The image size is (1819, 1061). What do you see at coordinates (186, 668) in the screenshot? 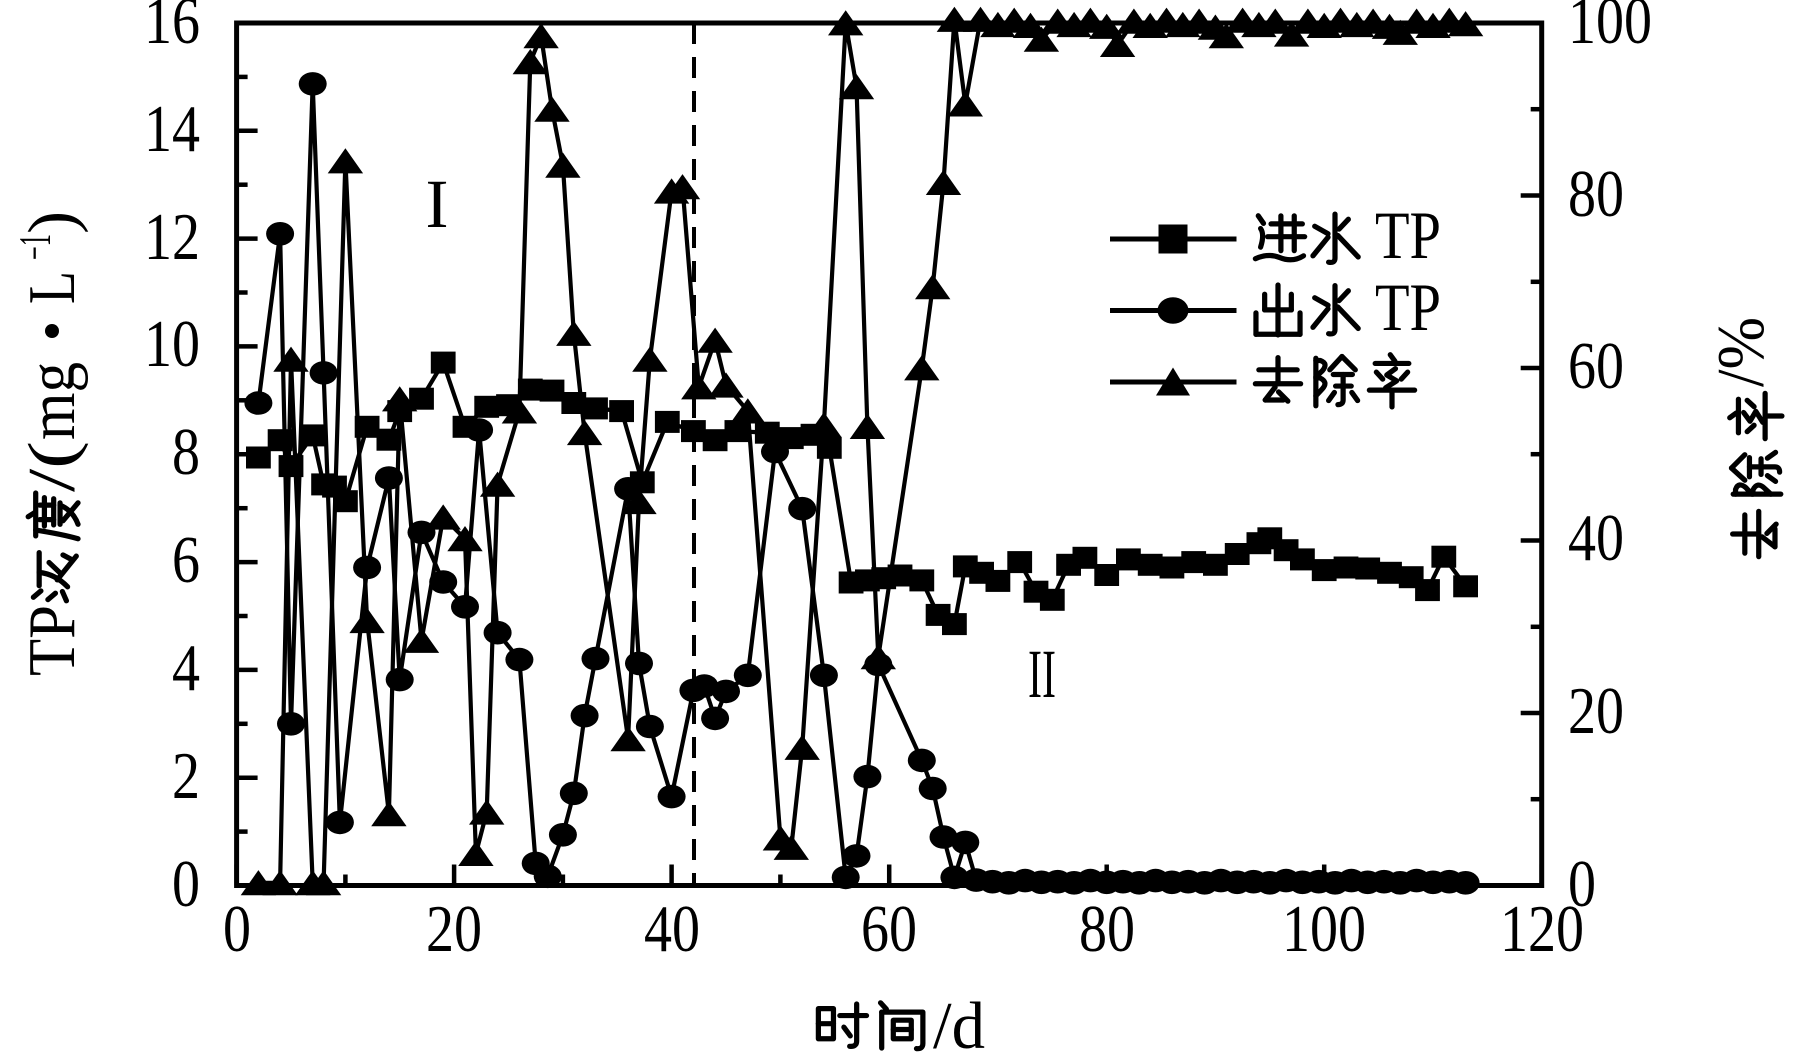
I see `svg-text: 4` at bounding box center [186, 668].